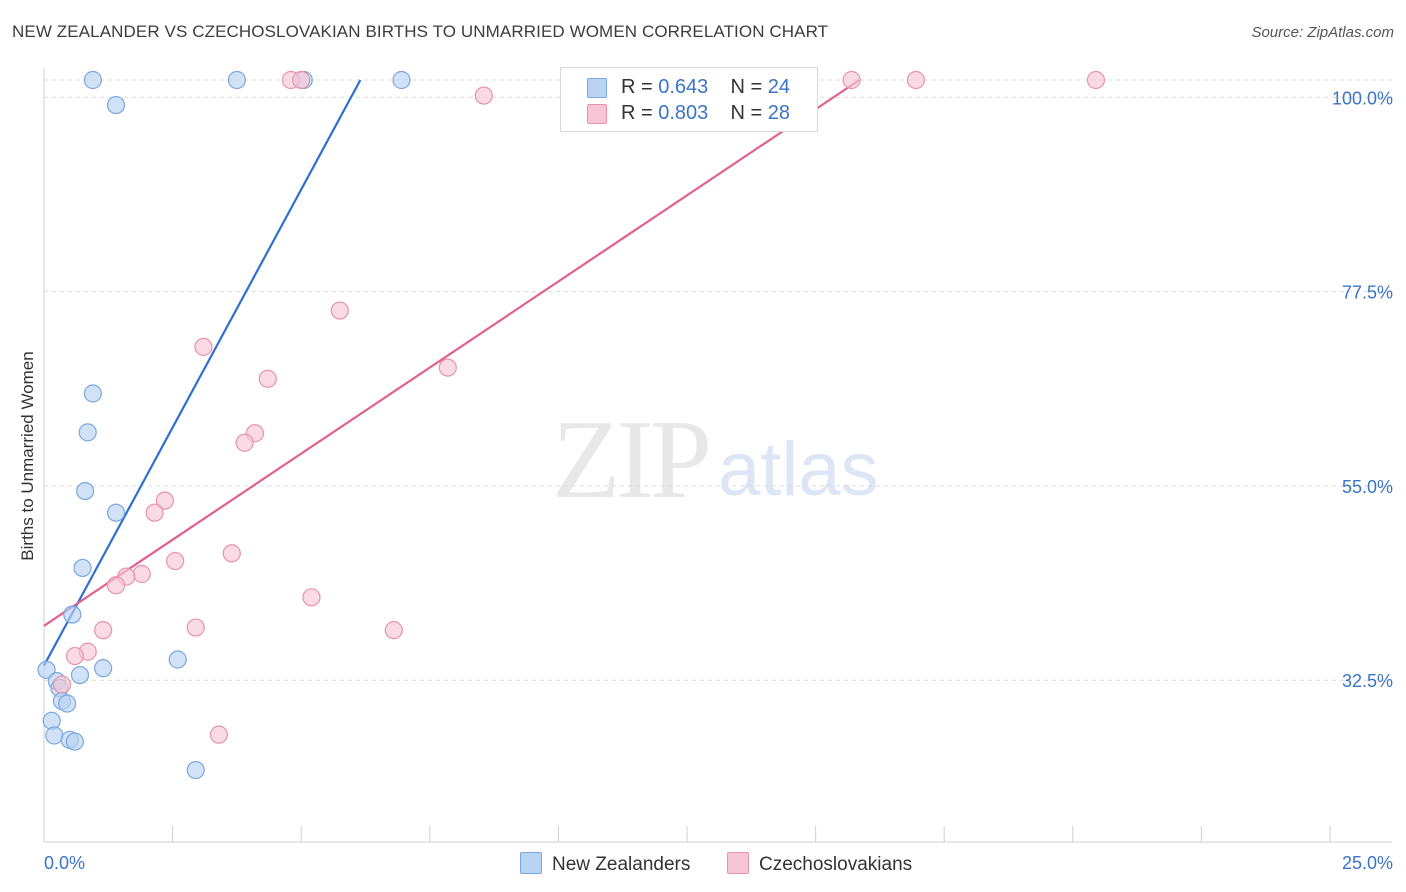  What do you see at coordinates (779, 113) in the screenshot?
I see `legend-n-value: 28` at bounding box center [779, 113].